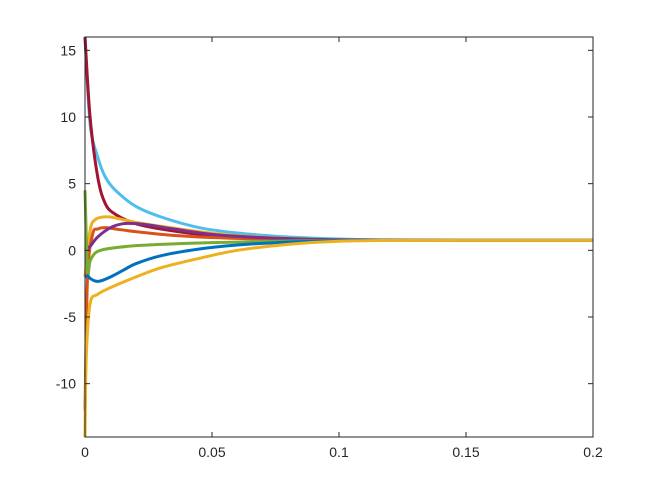 This screenshot has width=654, height=491. I want to click on y-tick-label: 15, so click(68, 50).